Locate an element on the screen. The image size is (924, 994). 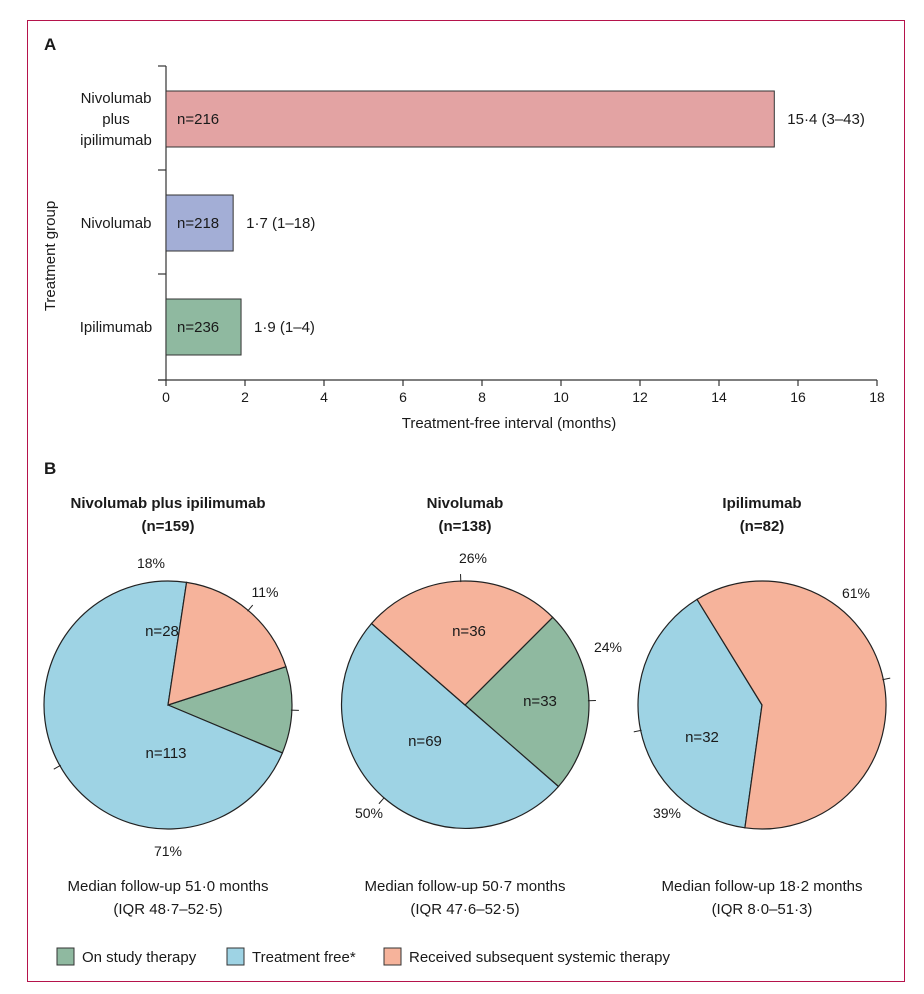
pie-2-footnote-1: (IQR 8·0–51·3) is located at coordinates (762, 909).